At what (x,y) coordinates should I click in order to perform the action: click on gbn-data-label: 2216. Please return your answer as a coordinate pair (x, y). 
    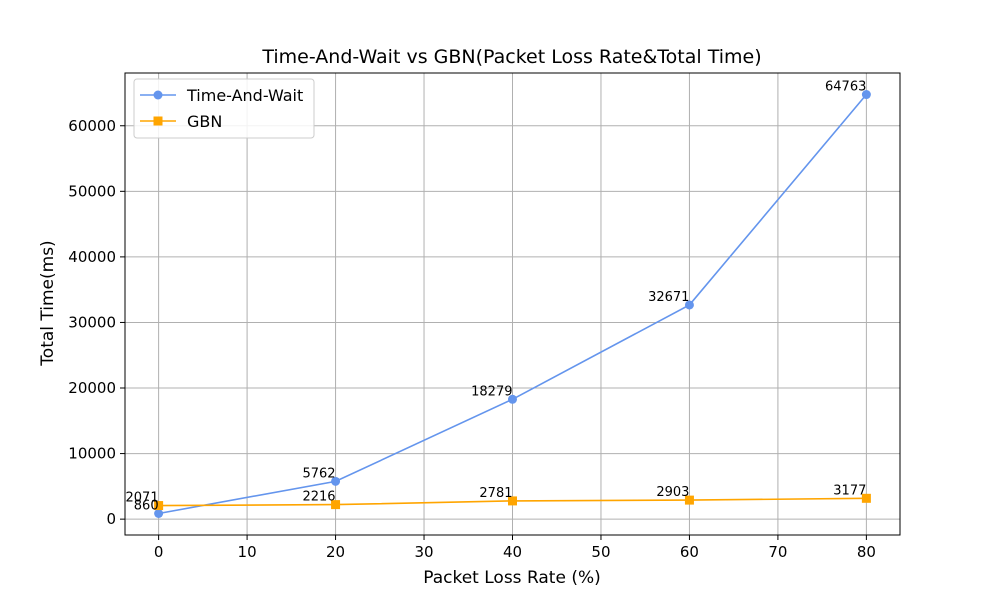
    Looking at the image, I should click on (318, 497).